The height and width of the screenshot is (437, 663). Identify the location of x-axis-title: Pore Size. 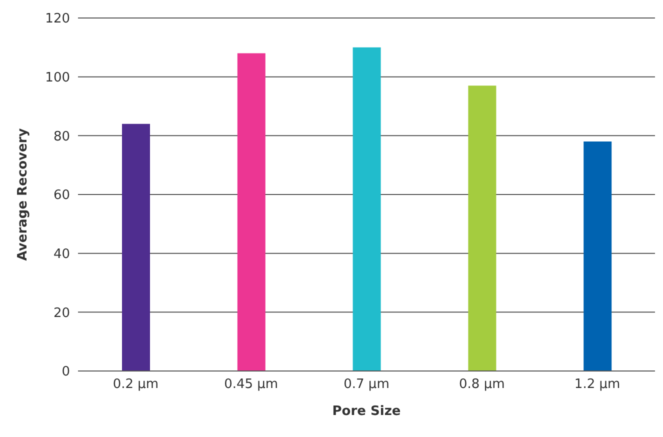
(366, 411).